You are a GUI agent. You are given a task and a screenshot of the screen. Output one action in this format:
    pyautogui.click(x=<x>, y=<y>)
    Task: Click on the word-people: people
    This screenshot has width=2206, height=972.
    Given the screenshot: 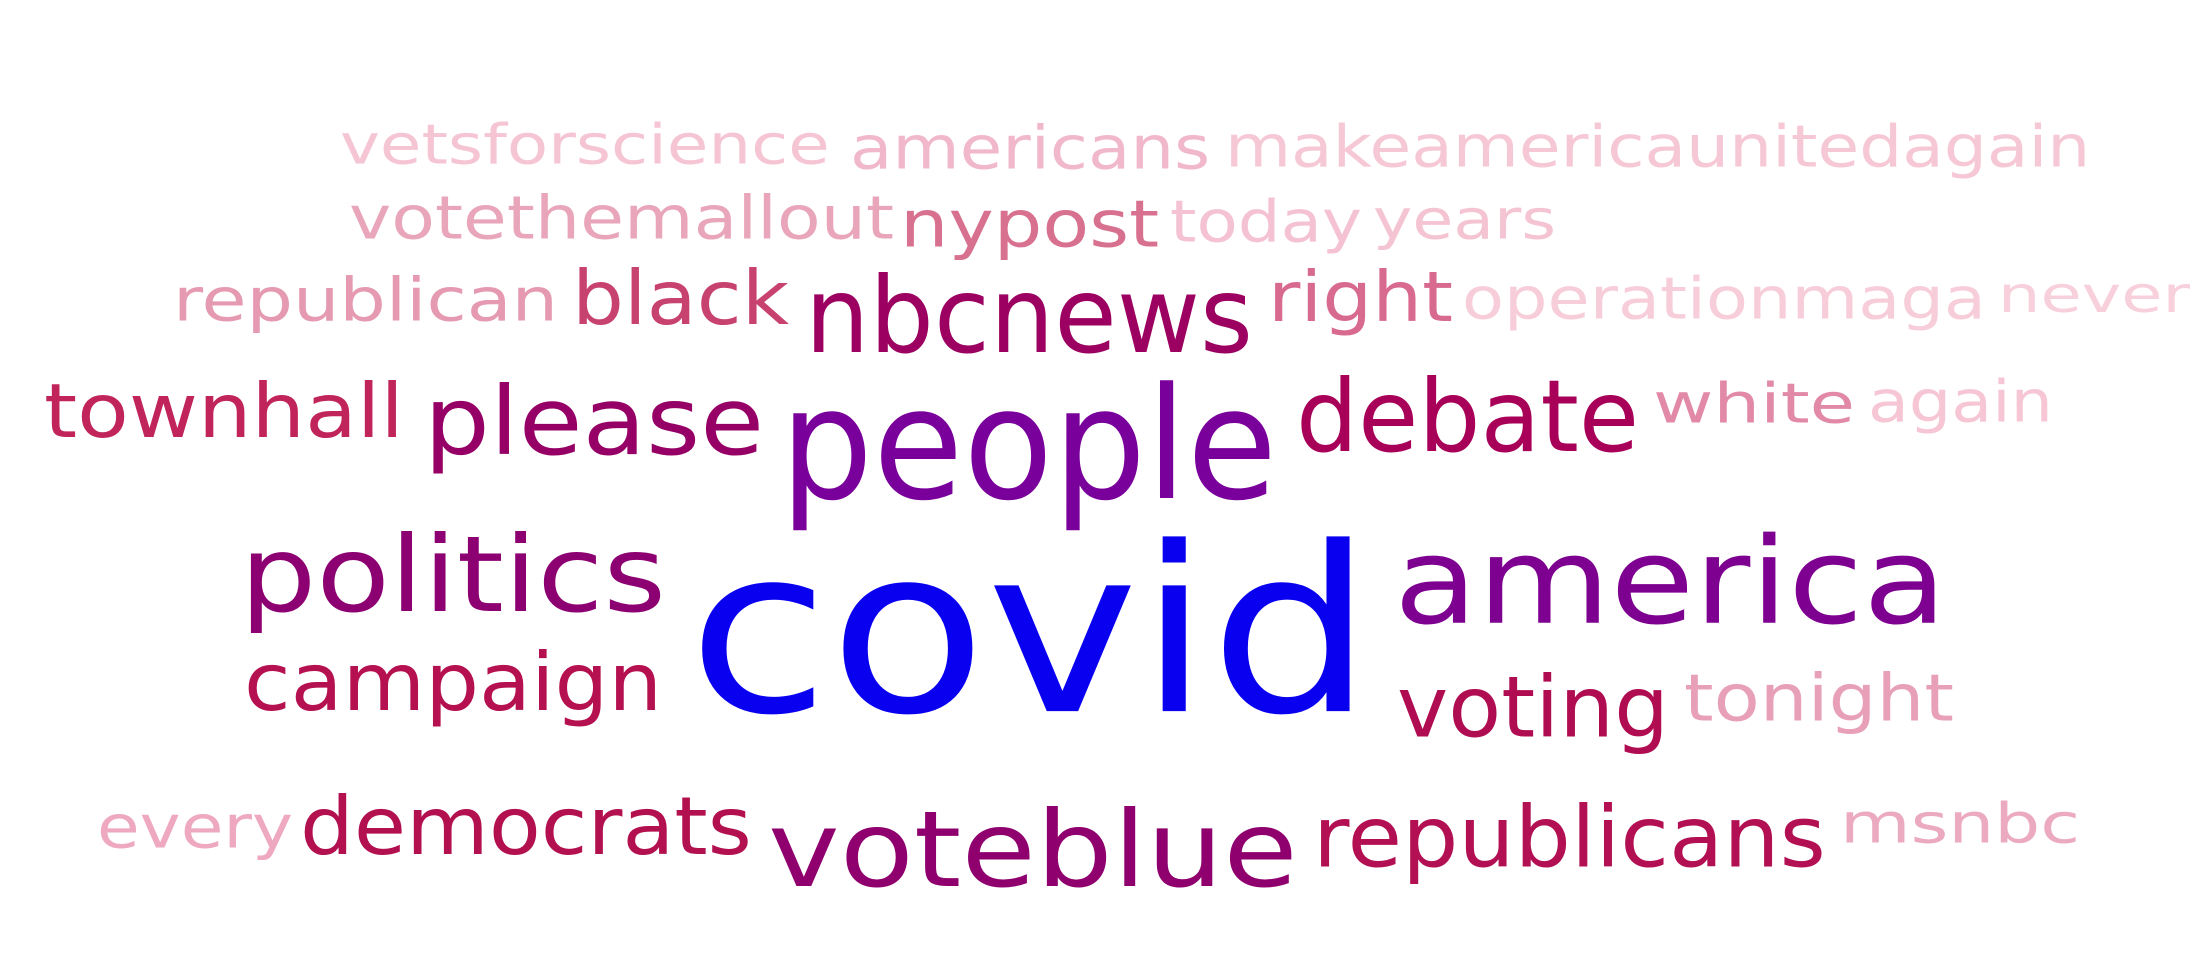 What is the action you would take?
    pyautogui.click(x=1029, y=444)
    